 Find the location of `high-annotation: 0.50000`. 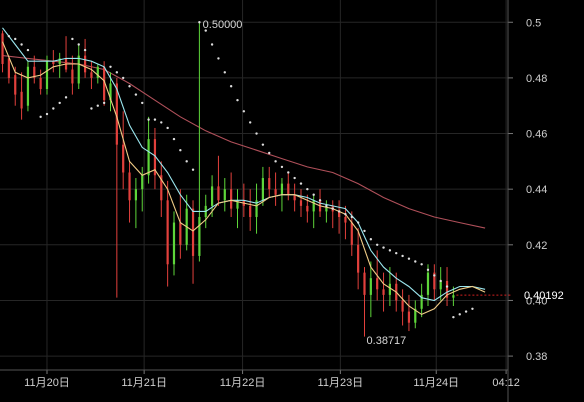

high-annotation: 0.50000 is located at coordinates (223, 25).